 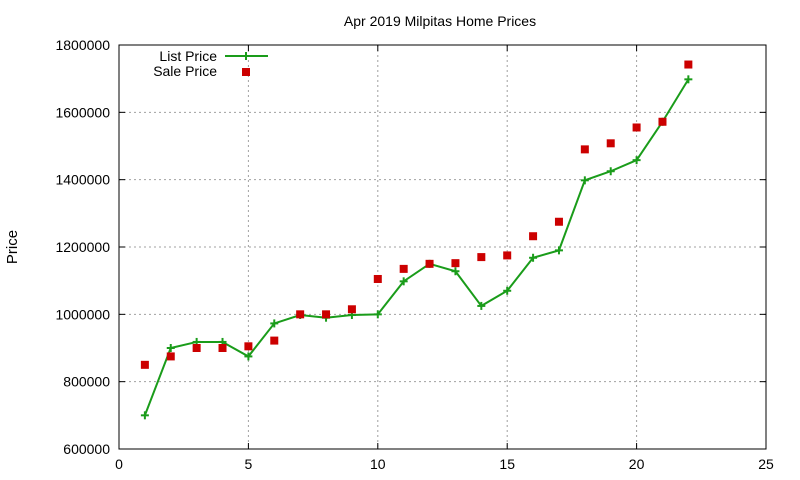 What do you see at coordinates (378, 464) in the screenshot?
I see `x-tick-label: 10` at bounding box center [378, 464].